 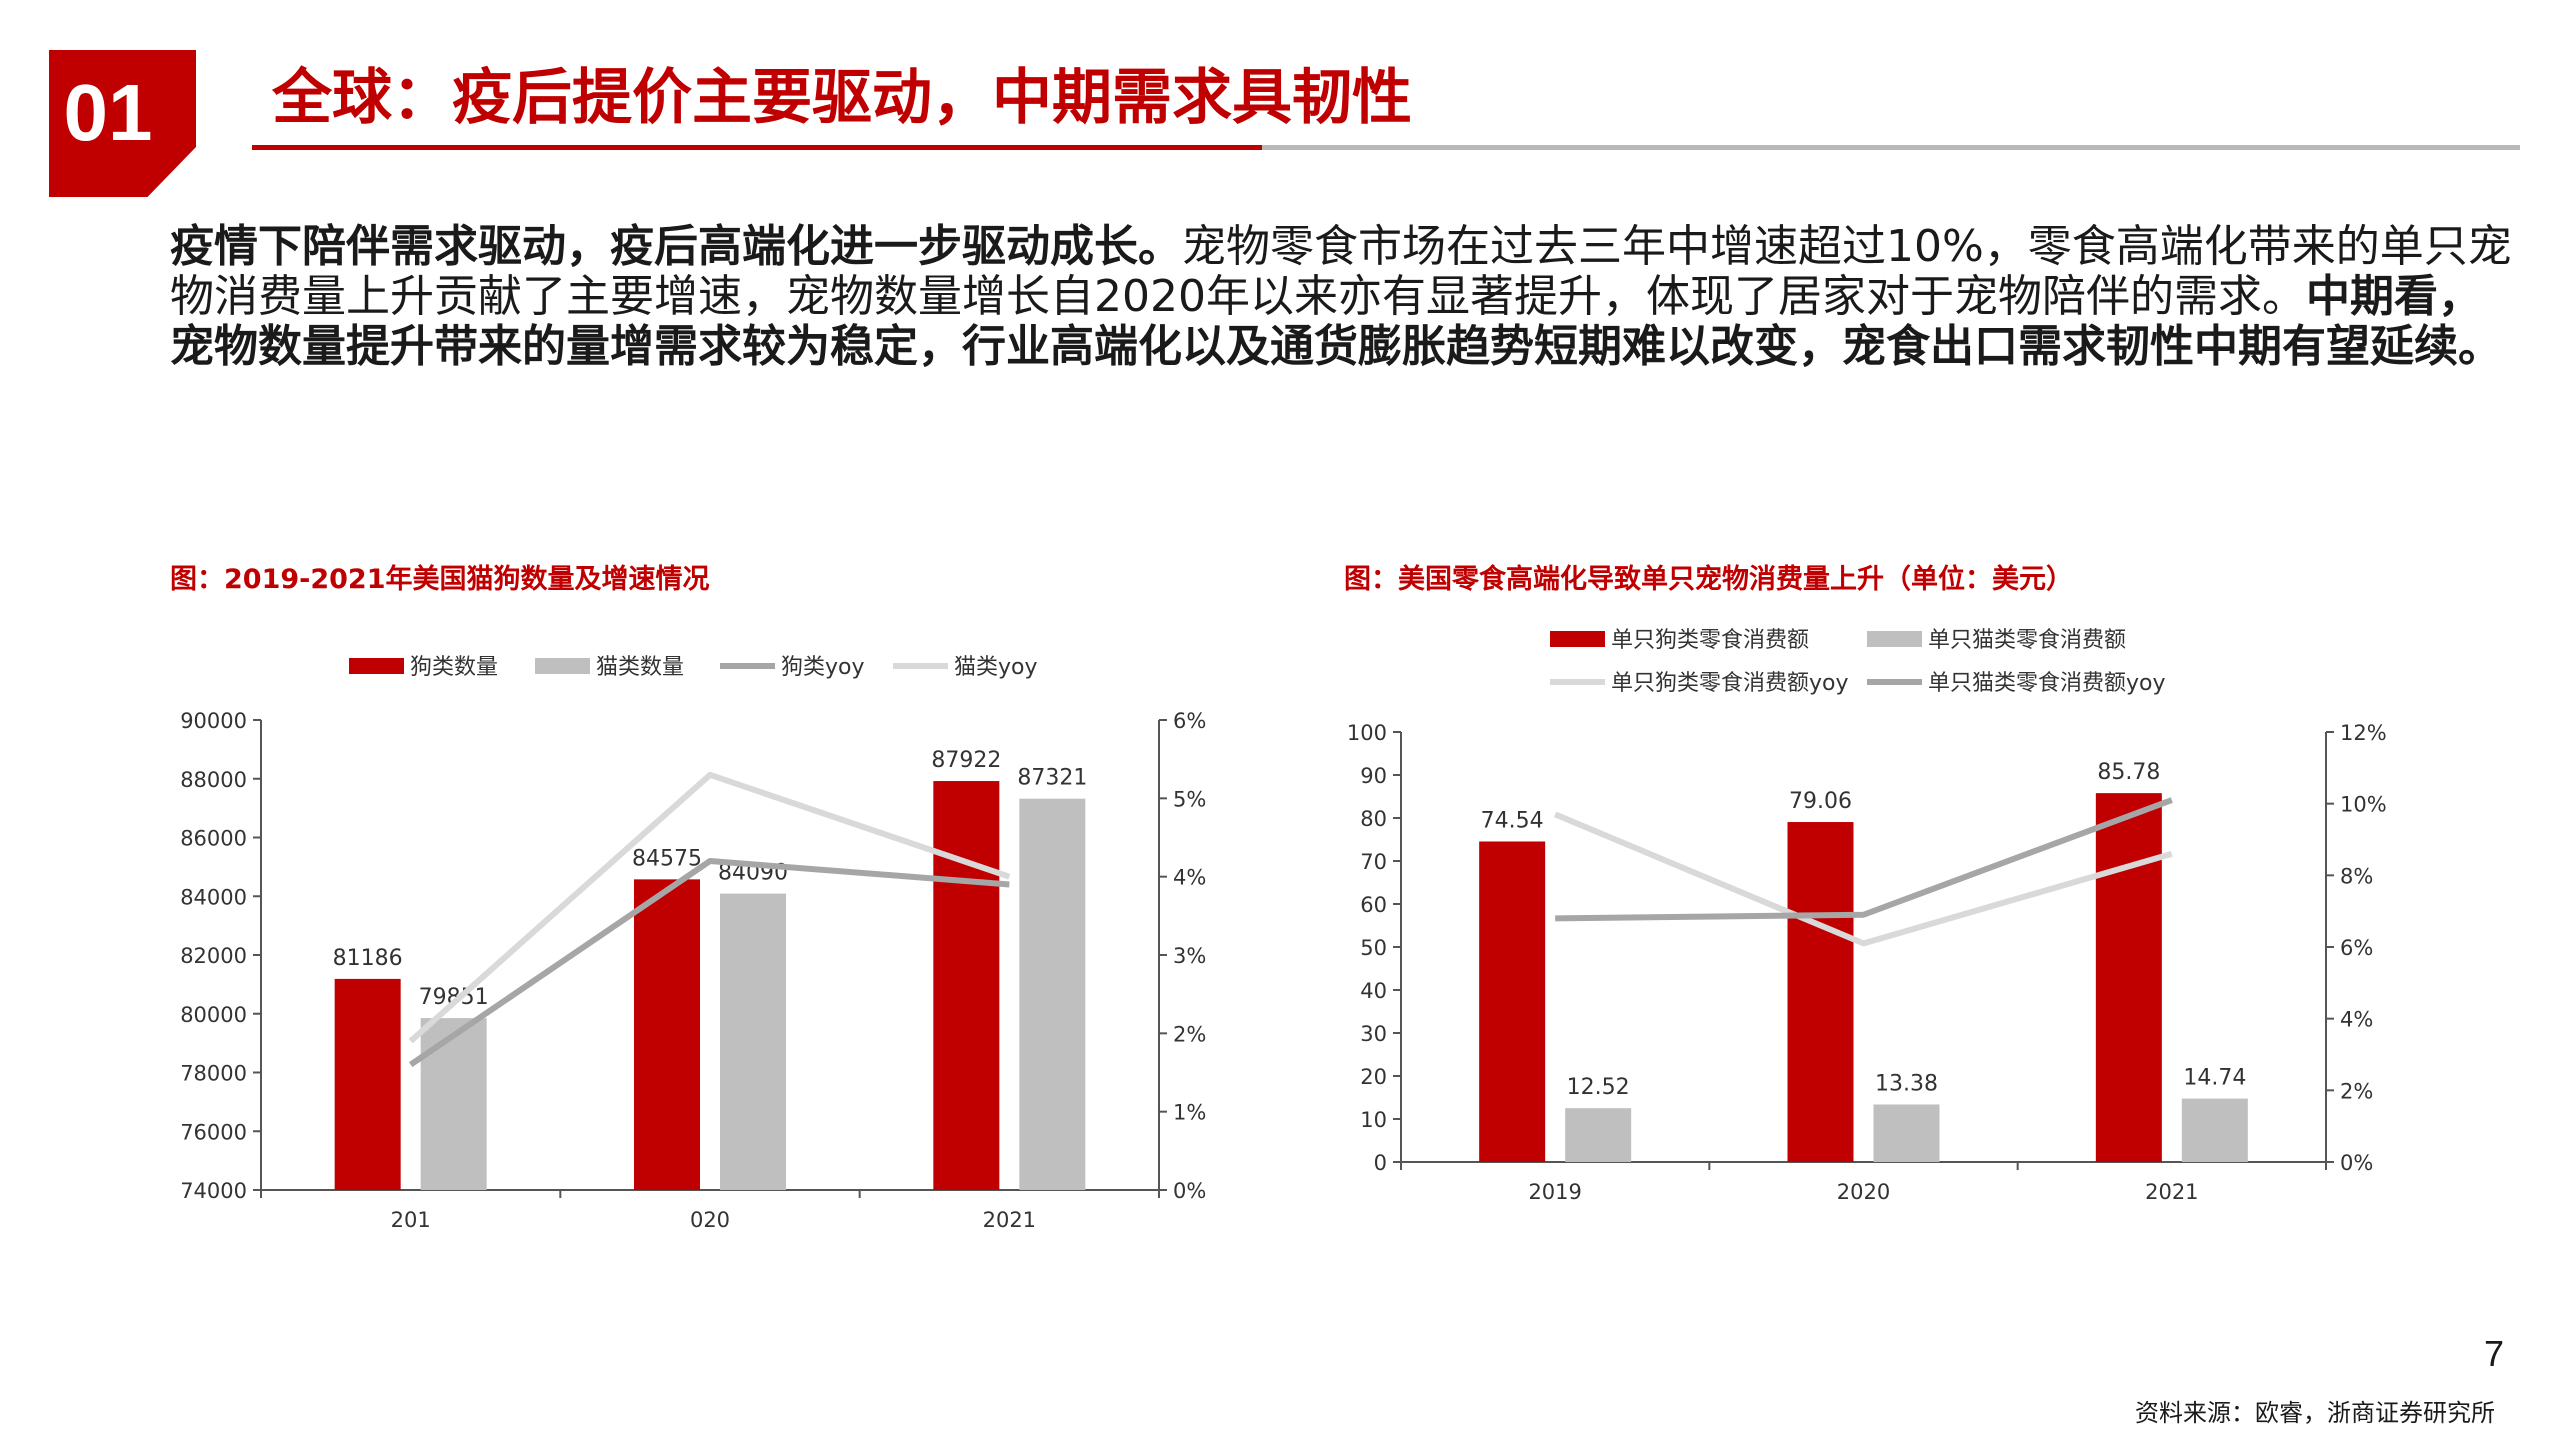 I want to click on chart1-y2-tick-label: 1%, so click(x=1189, y=1113).